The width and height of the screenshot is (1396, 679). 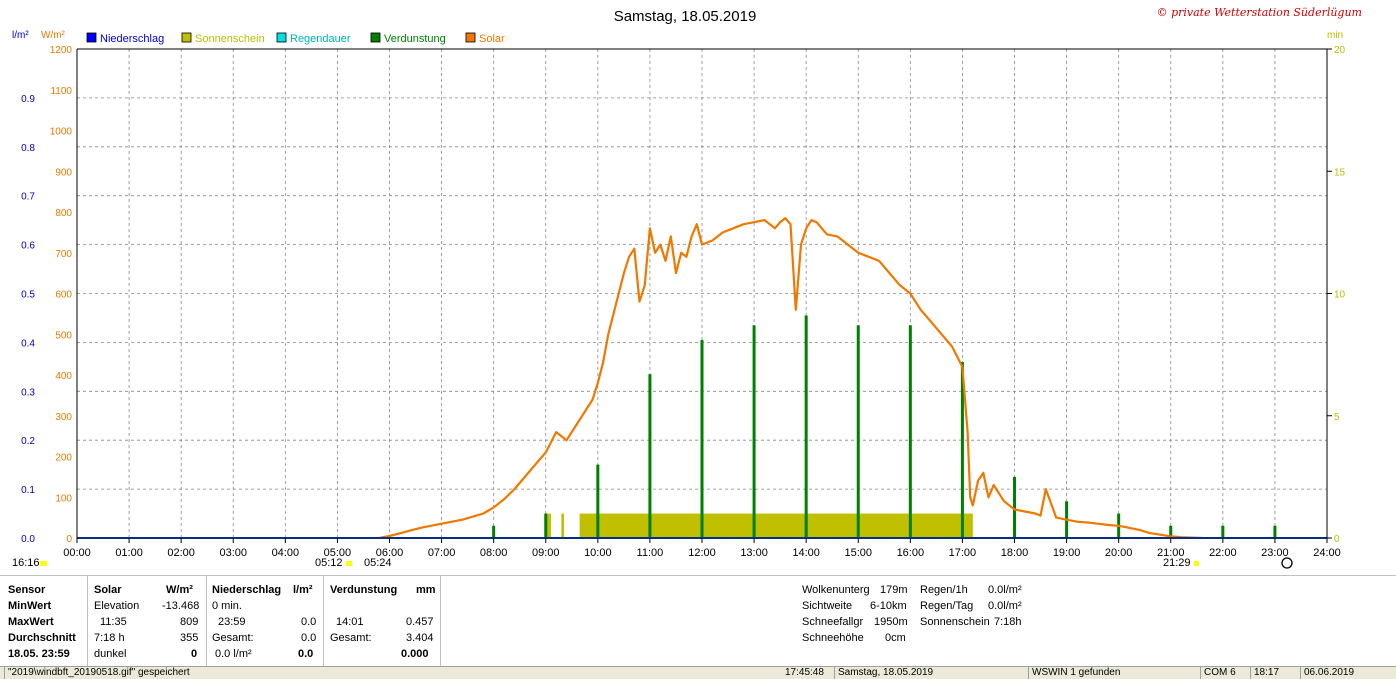 I want to click on annotation-sunset: 21:29, so click(x=1177, y=563).